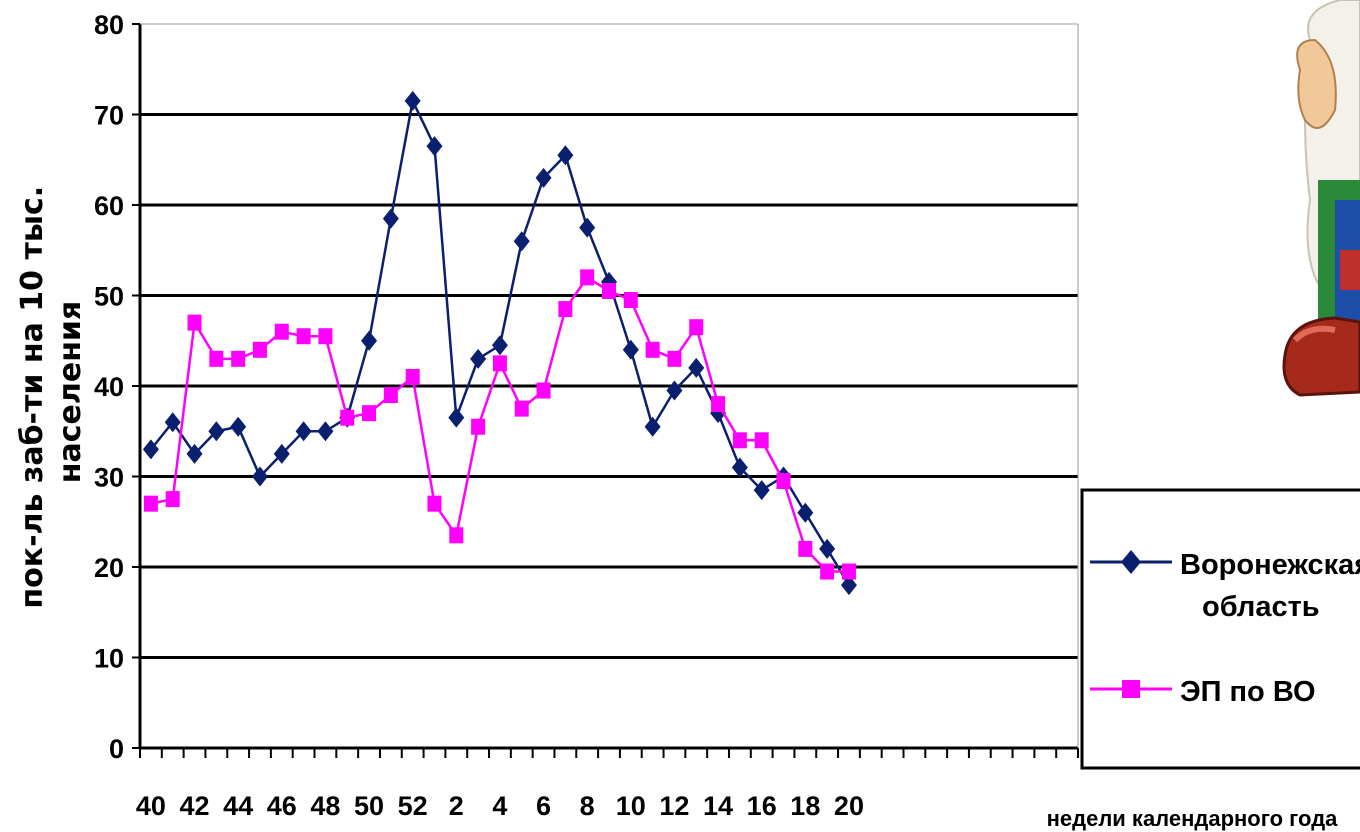  What do you see at coordinates (238, 806) in the screenshot?
I see `x-tick-label: 44` at bounding box center [238, 806].